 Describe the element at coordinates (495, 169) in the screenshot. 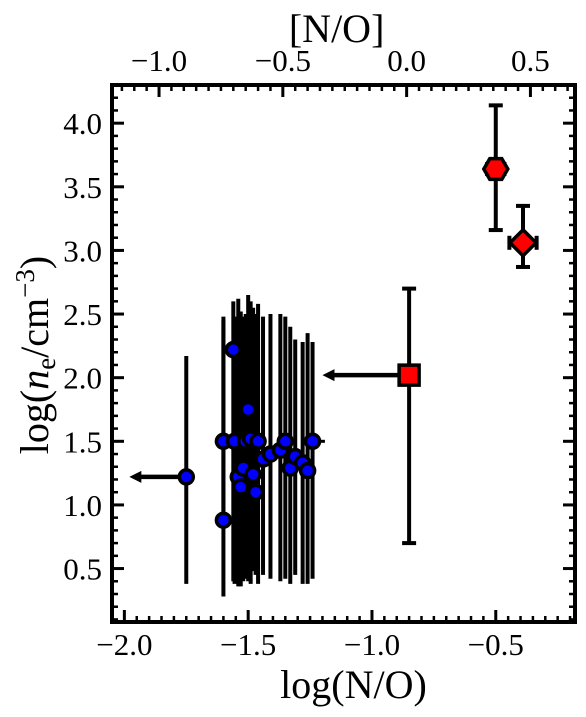

I see `red-hexagon-point` at that location.